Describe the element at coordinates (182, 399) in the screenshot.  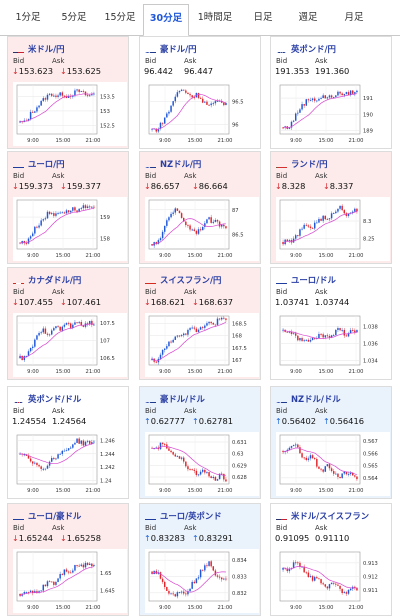
I see `pair-name: 豪ドル/ドル` at that location.